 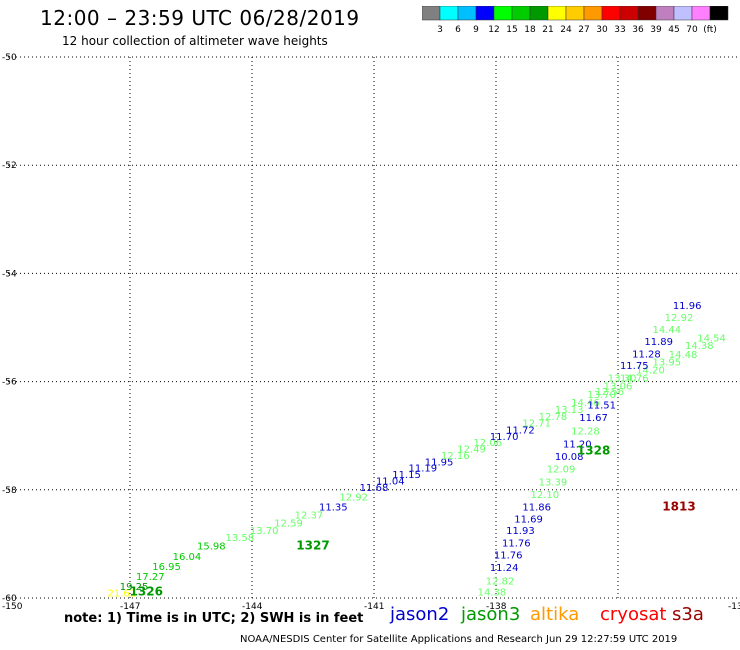 What do you see at coordinates (9, 58) in the screenshot?
I see `y-tick-label: -50` at bounding box center [9, 58].